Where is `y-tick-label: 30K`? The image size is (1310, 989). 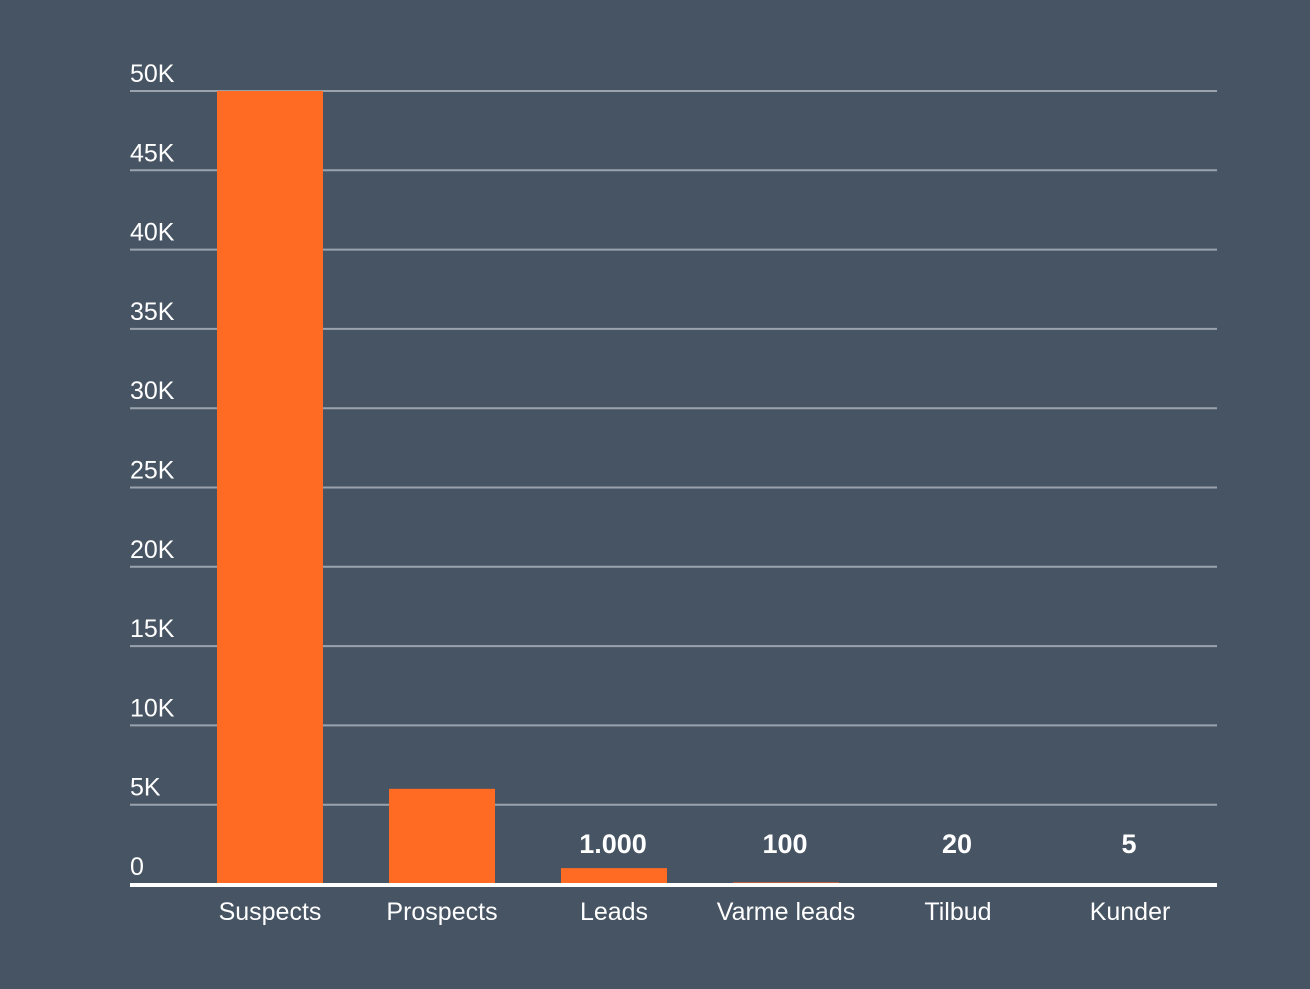
y-tick-label: 30K is located at coordinates (152, 391).